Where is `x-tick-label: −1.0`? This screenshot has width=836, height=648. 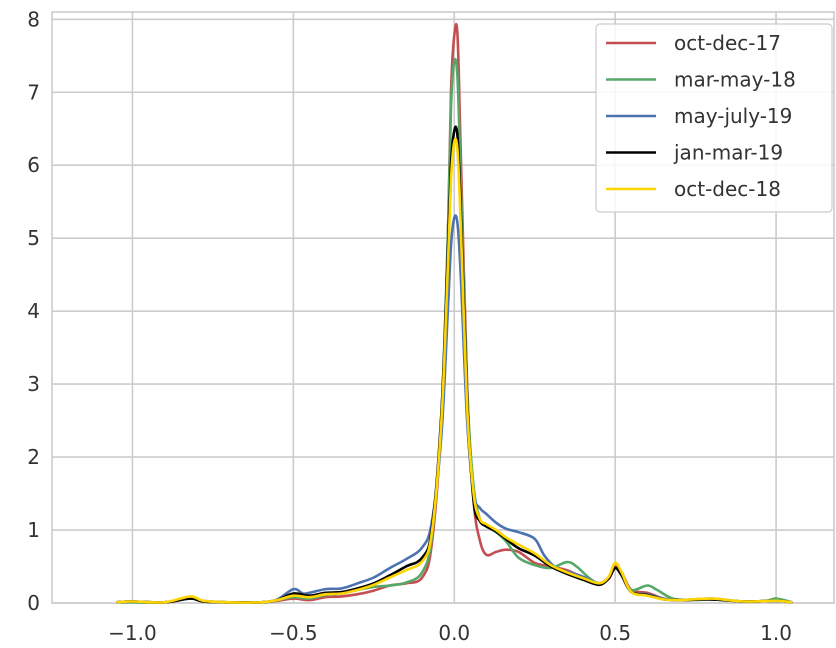 x-tick-label: −1.0 is located at coordinates (132, 633).